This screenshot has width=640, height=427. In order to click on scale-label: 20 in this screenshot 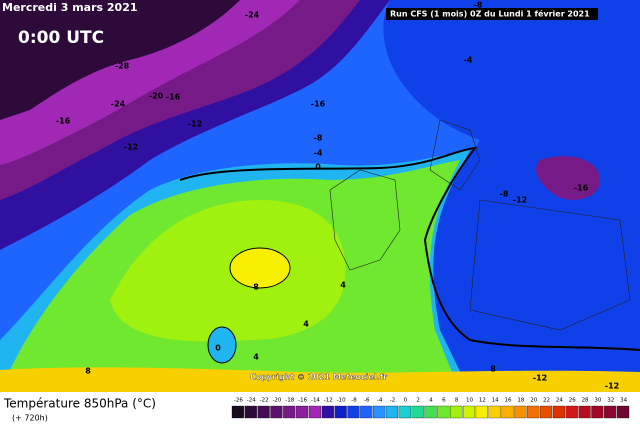, I will do `click(533, 401)`.